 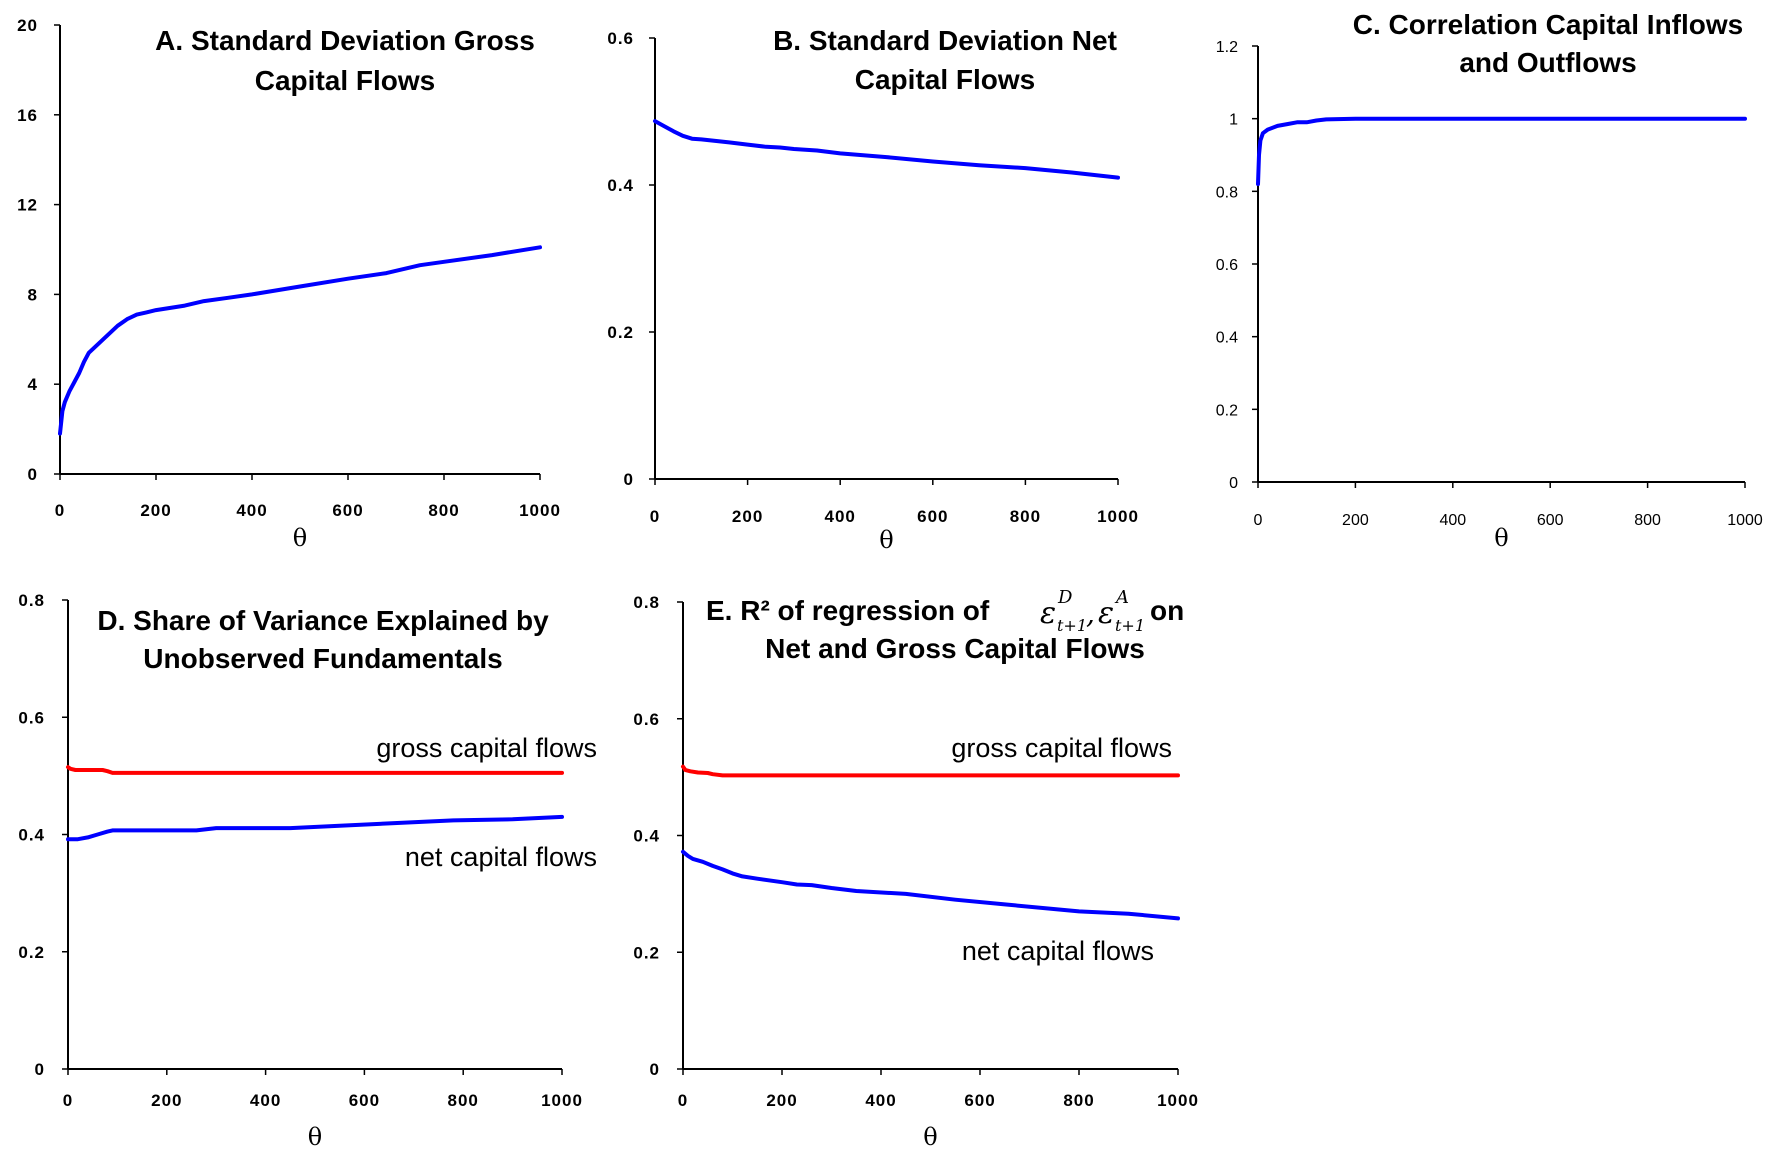 I want to click on epsilon-d-superscript: D, so click(x=1065, y=597).